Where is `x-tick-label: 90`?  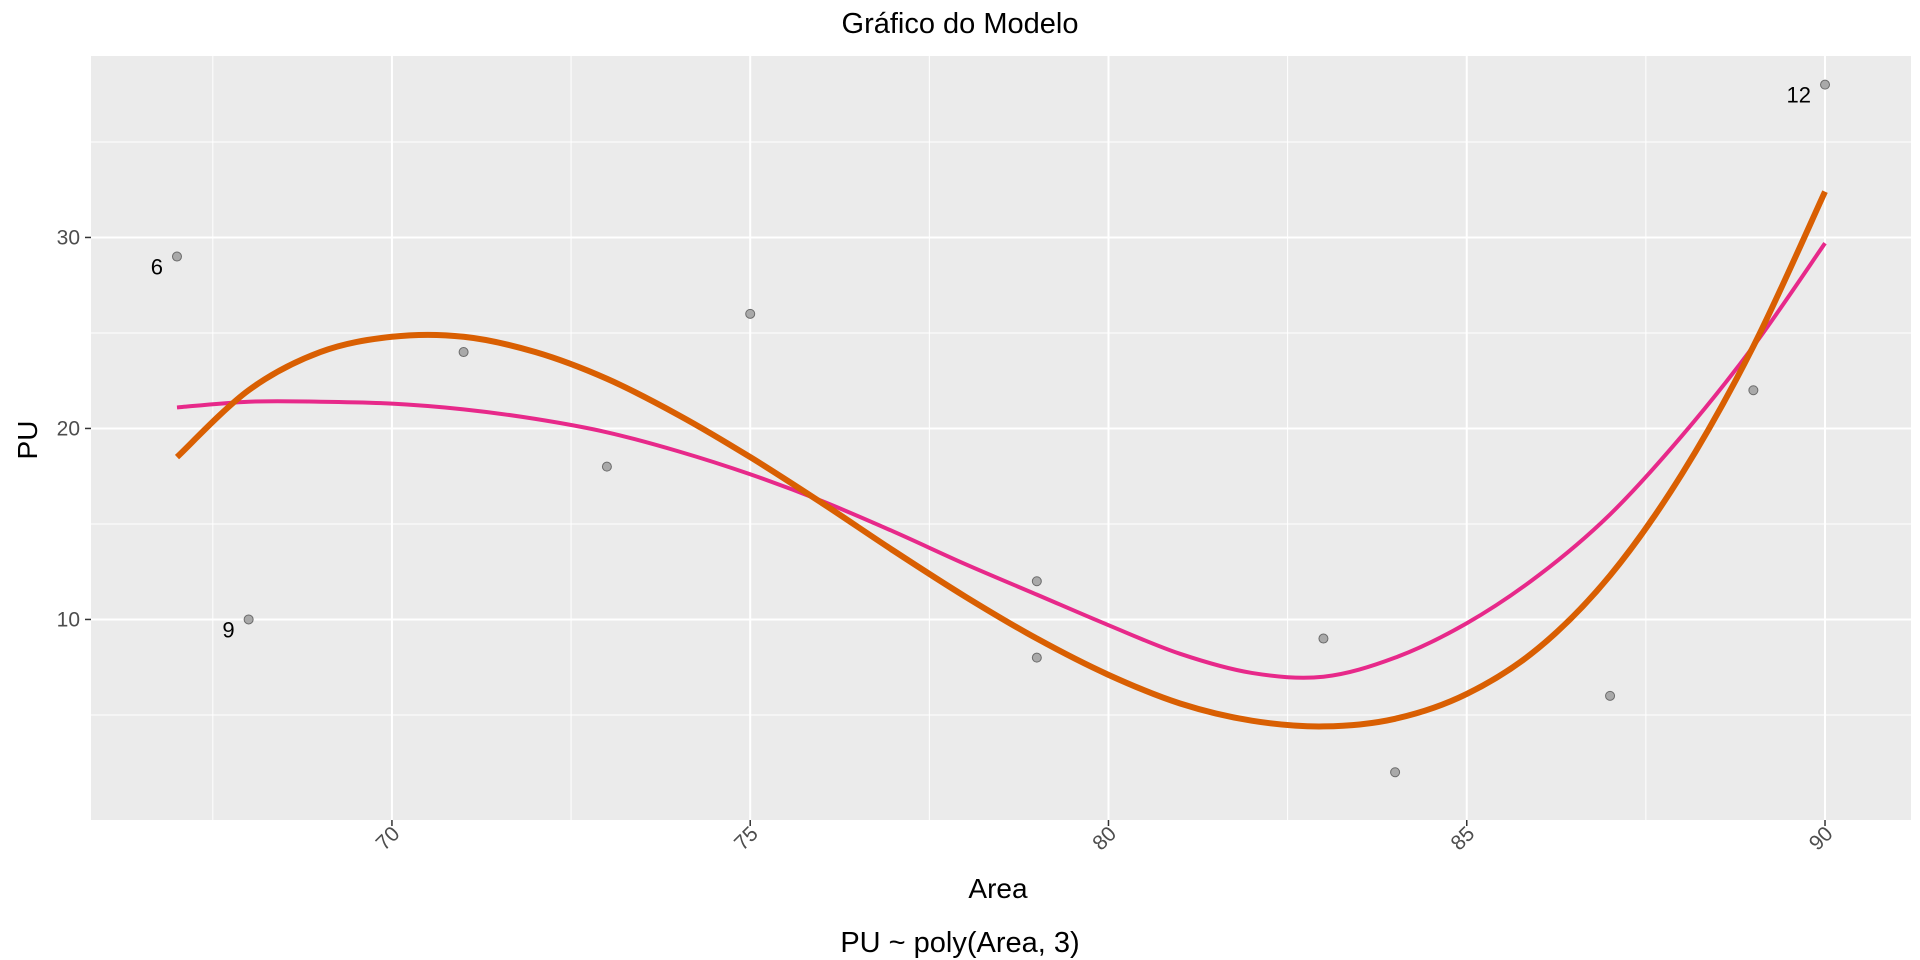 x-tick-label: 90 is located at coordinates (1821, 838).